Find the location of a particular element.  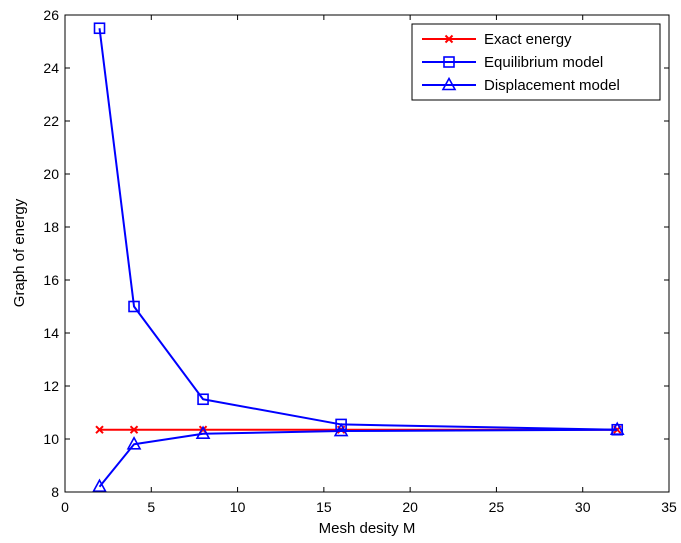

y-tick-label: 10 is located at coordinates (51, 439).